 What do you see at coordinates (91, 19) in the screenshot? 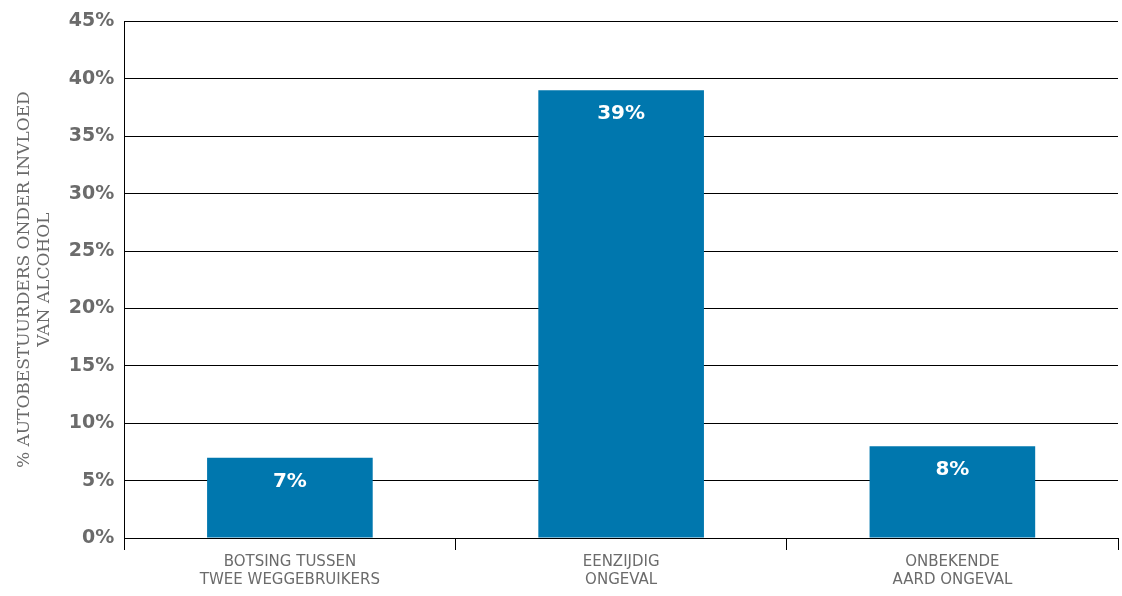
I see `y-tick-label: 45%` at bounding box center [91, 19].